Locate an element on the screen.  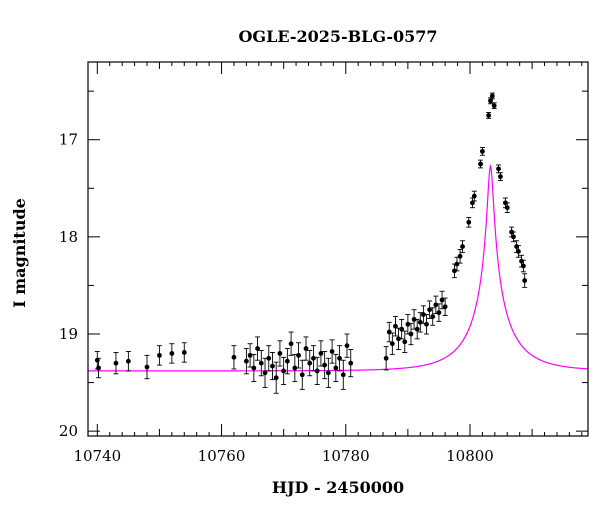
chart-title: OGLE-2025-BLG-0577 is located at coordinates (337, 36).